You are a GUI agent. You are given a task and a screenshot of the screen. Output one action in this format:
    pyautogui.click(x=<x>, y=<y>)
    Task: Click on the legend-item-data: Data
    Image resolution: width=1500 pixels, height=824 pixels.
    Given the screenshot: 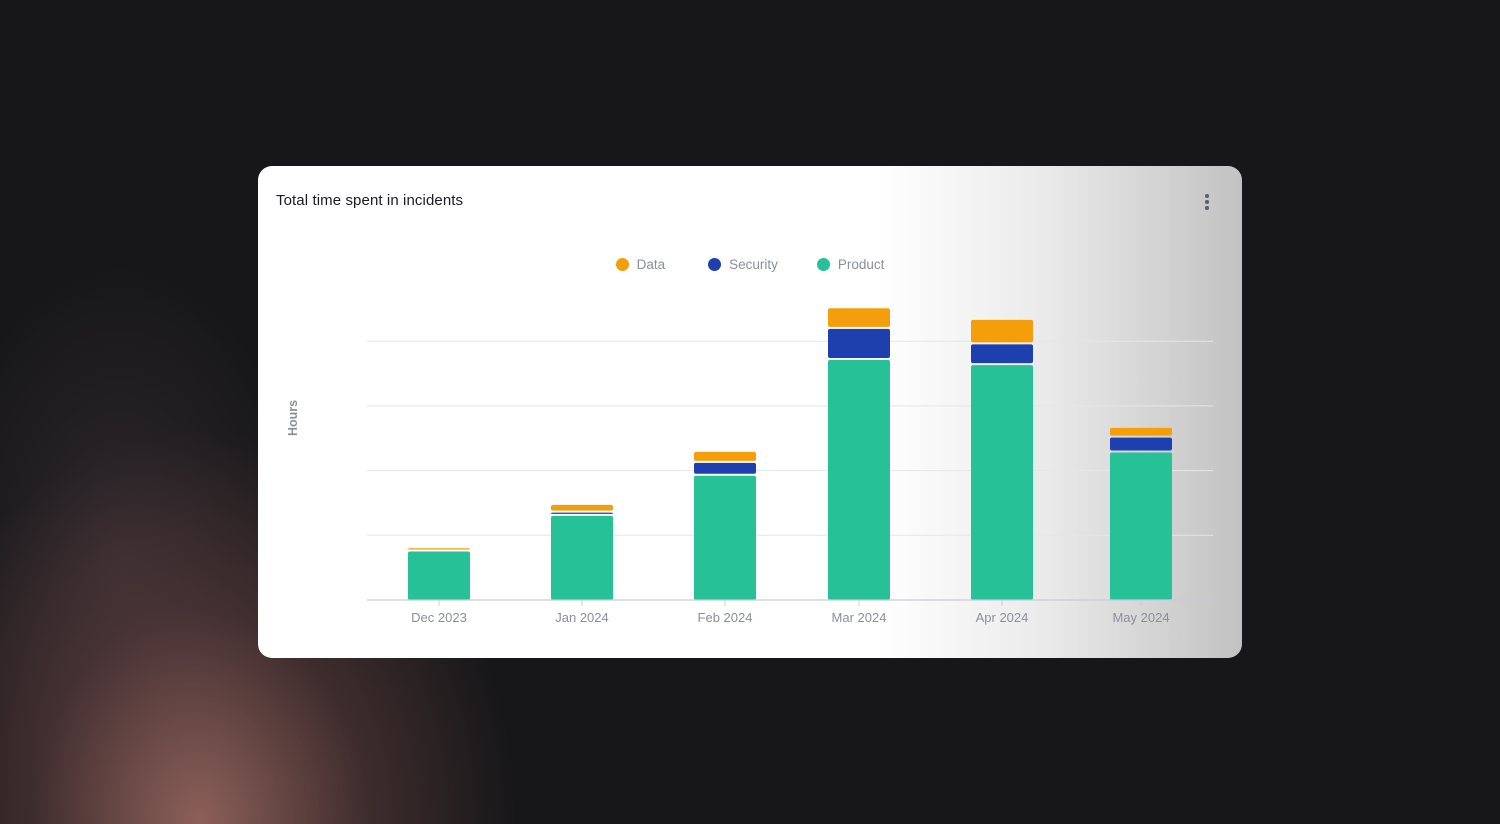 What is the action you would take?
    pyautogui.click(x=640, y=264)
    